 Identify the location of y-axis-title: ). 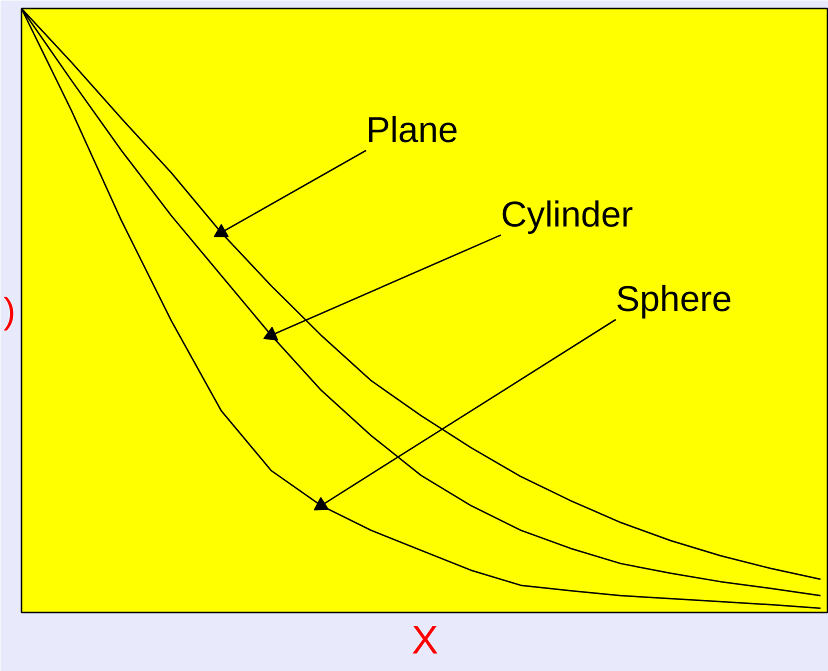
(10, 310).